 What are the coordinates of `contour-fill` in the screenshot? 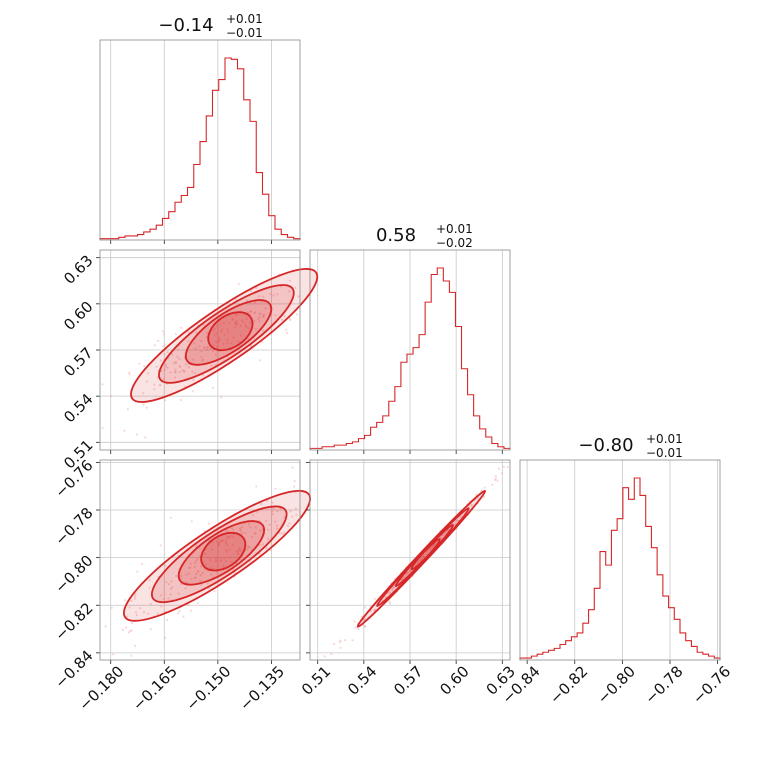 It's located at (224, 335).